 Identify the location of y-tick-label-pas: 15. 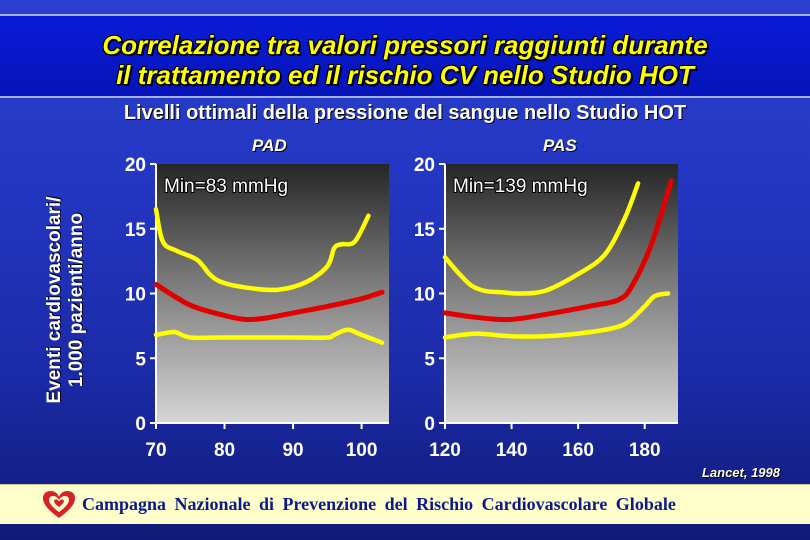
(425, 230).